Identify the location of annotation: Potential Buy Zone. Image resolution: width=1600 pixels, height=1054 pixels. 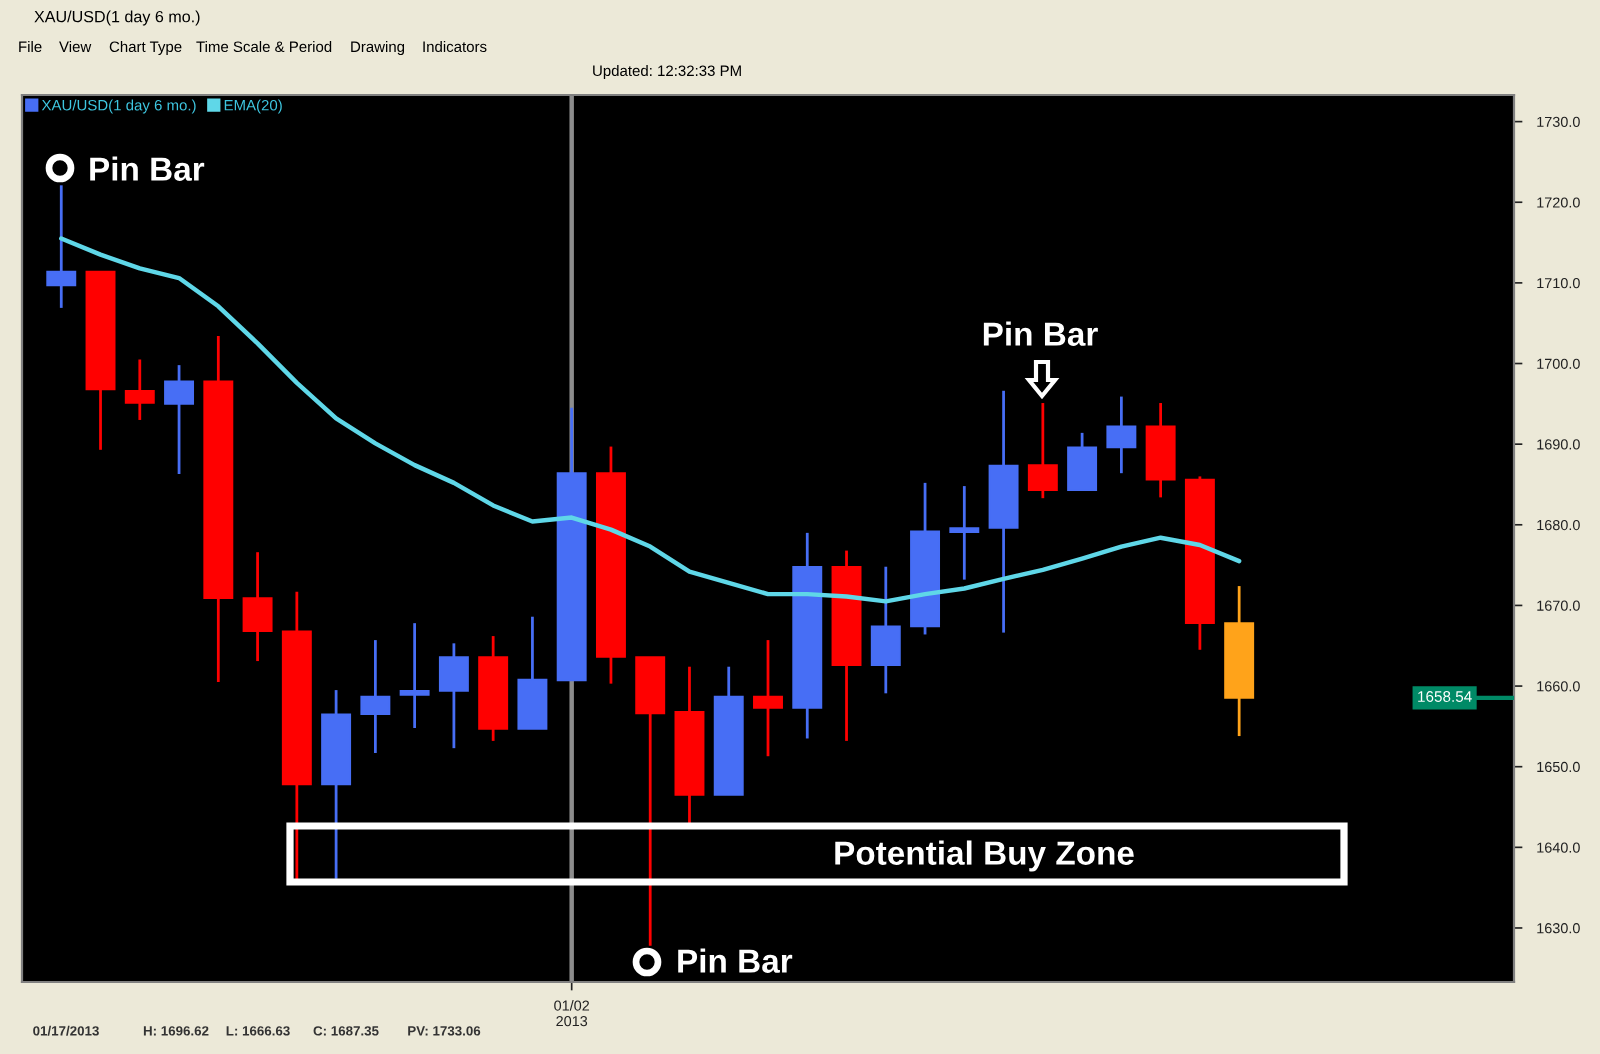
(984, 856).